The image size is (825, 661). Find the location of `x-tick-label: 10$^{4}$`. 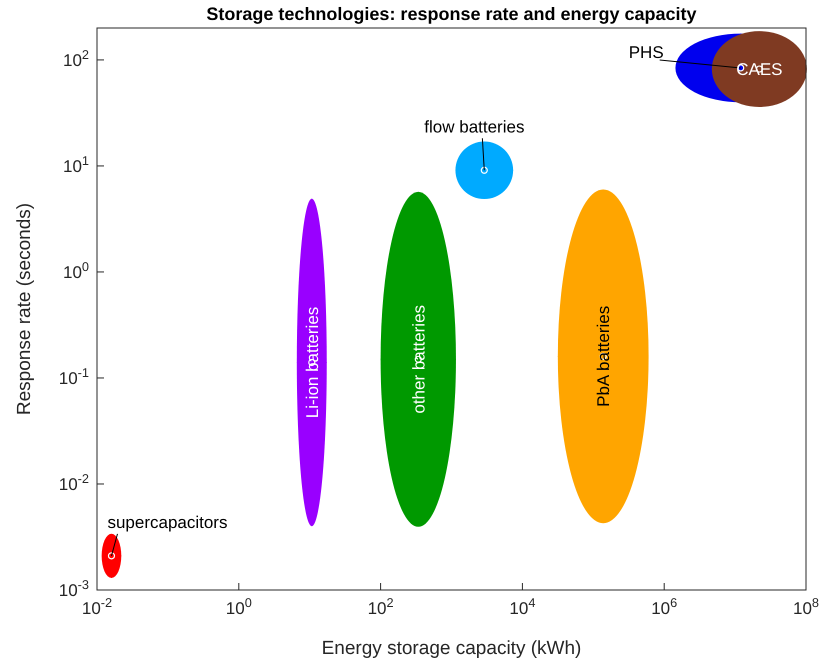

x-tick-label: 10$^{4}$ is located at coordinates (522, 606).